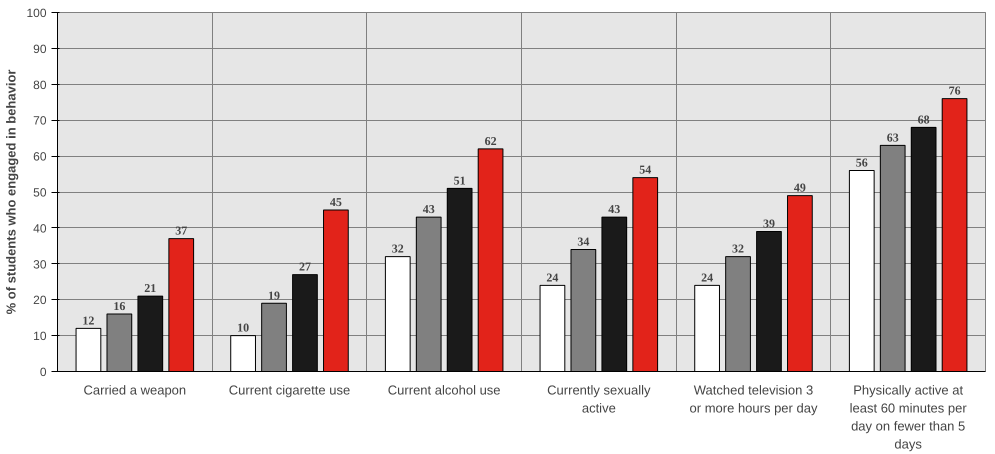 The height and width of the screenshot is (454, 995). What do you see at coordinates (36, 13) in the screenshot?
I see `y-tick-label: 100` at bounding box center [36, 13].